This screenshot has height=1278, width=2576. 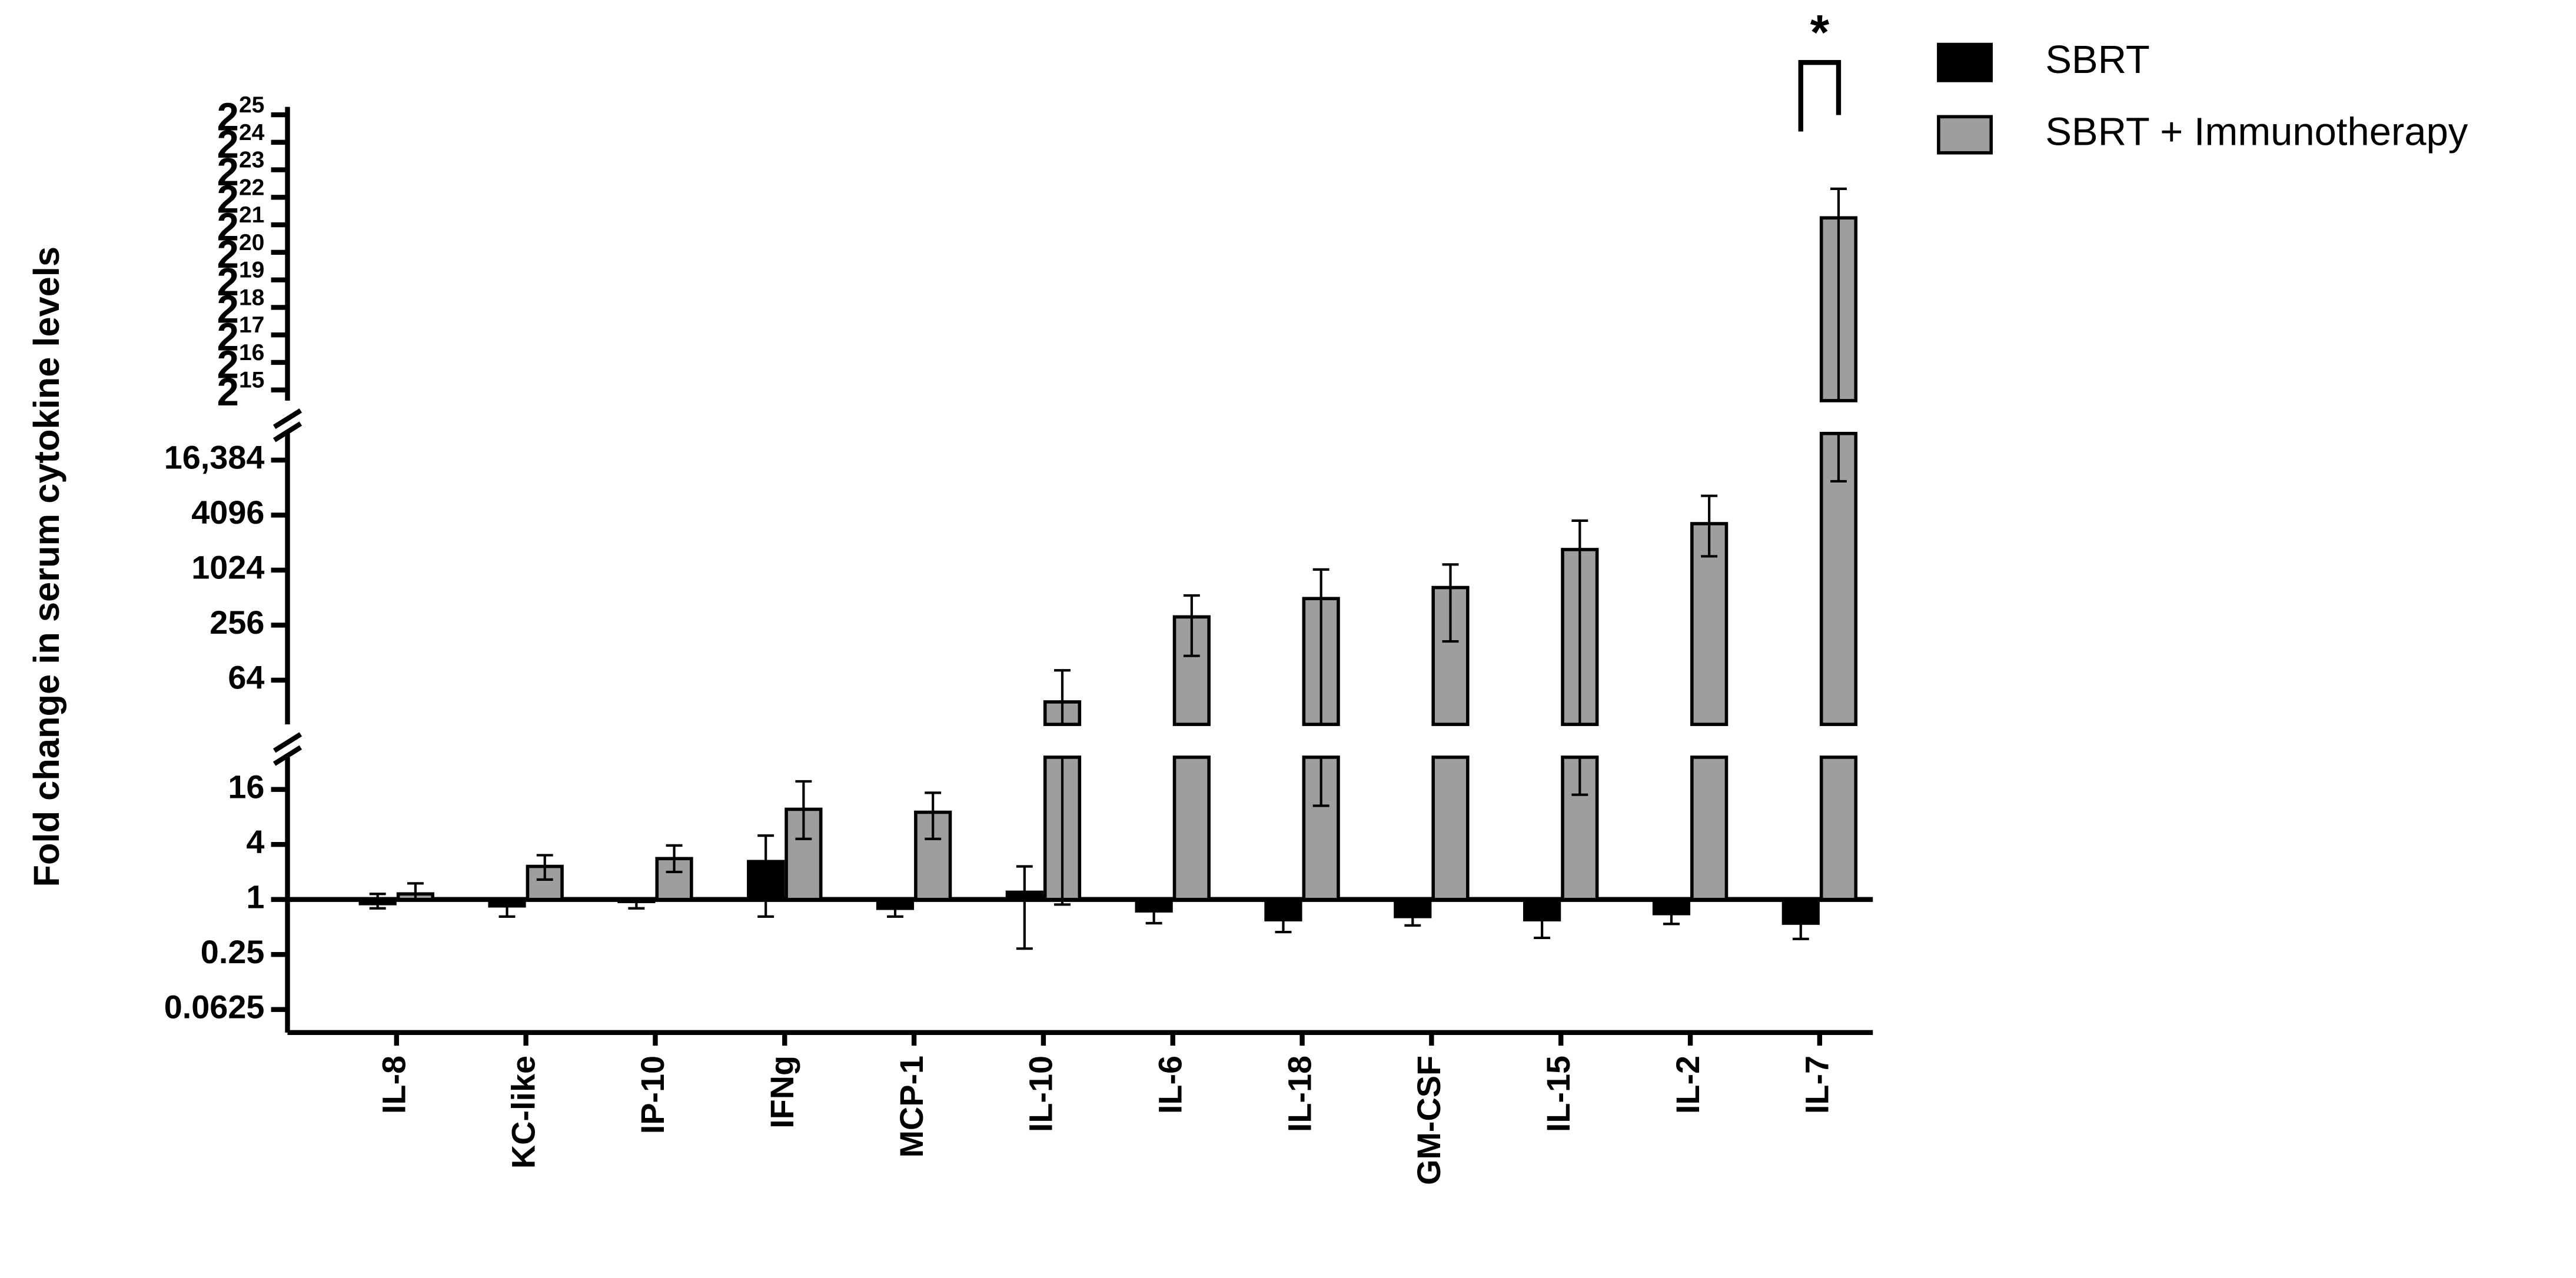 What do you see at coordinates (251, 381) in the screenshot?
I see `y-tick-exponent: 15` at bounding box center [251, 381].